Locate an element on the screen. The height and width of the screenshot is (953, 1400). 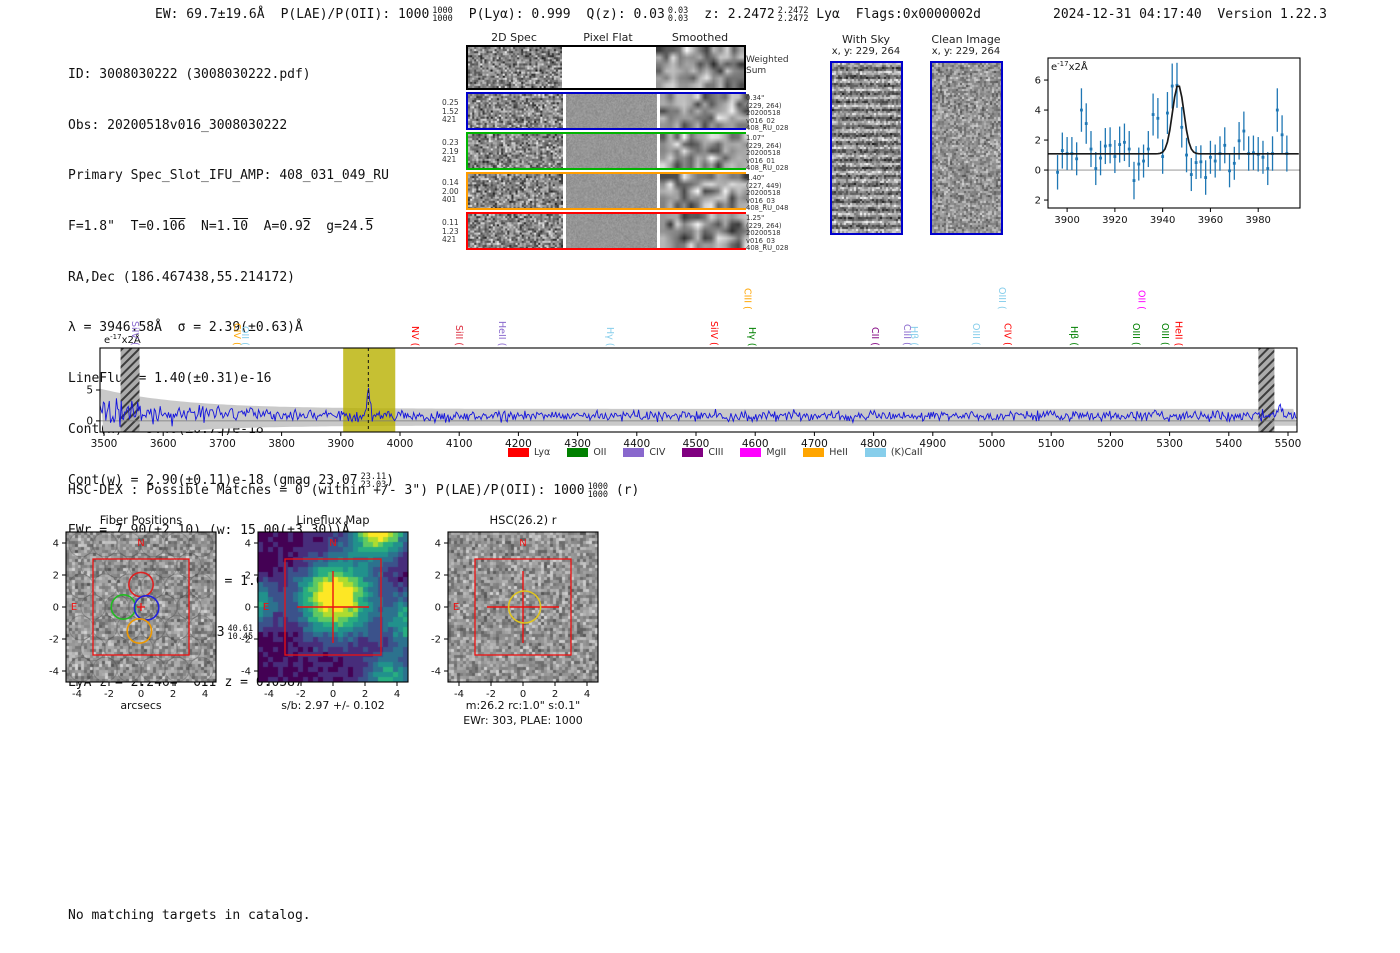
svg-text: 5100 is located at coordinates (1051, 444).